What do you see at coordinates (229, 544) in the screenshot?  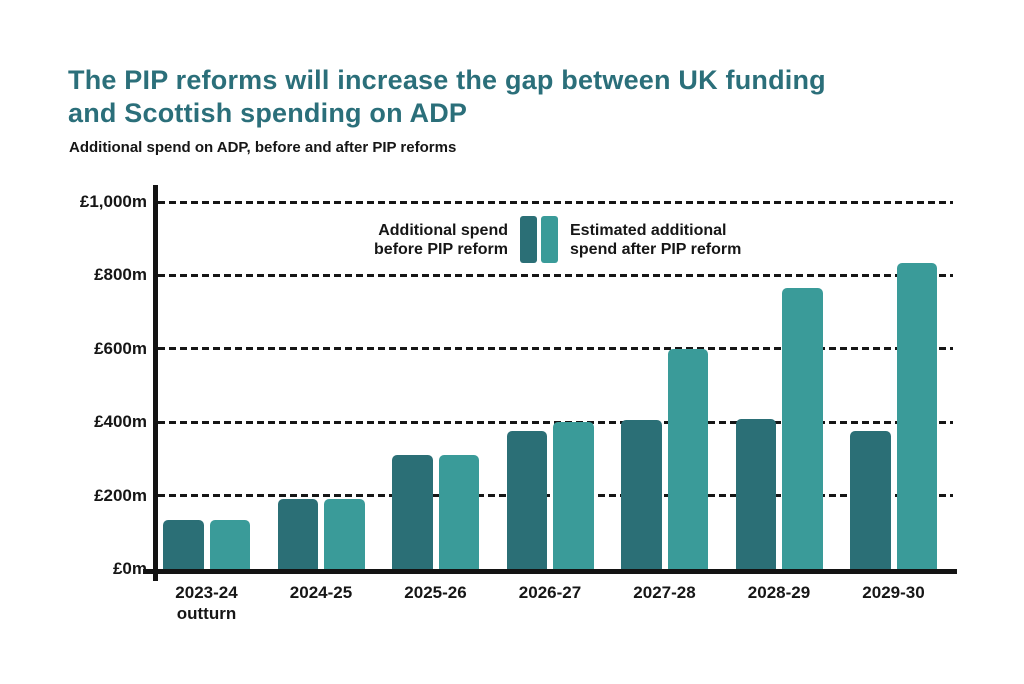 I see `bar-after-2023-24-outturn` at bounding box center [229, 544].